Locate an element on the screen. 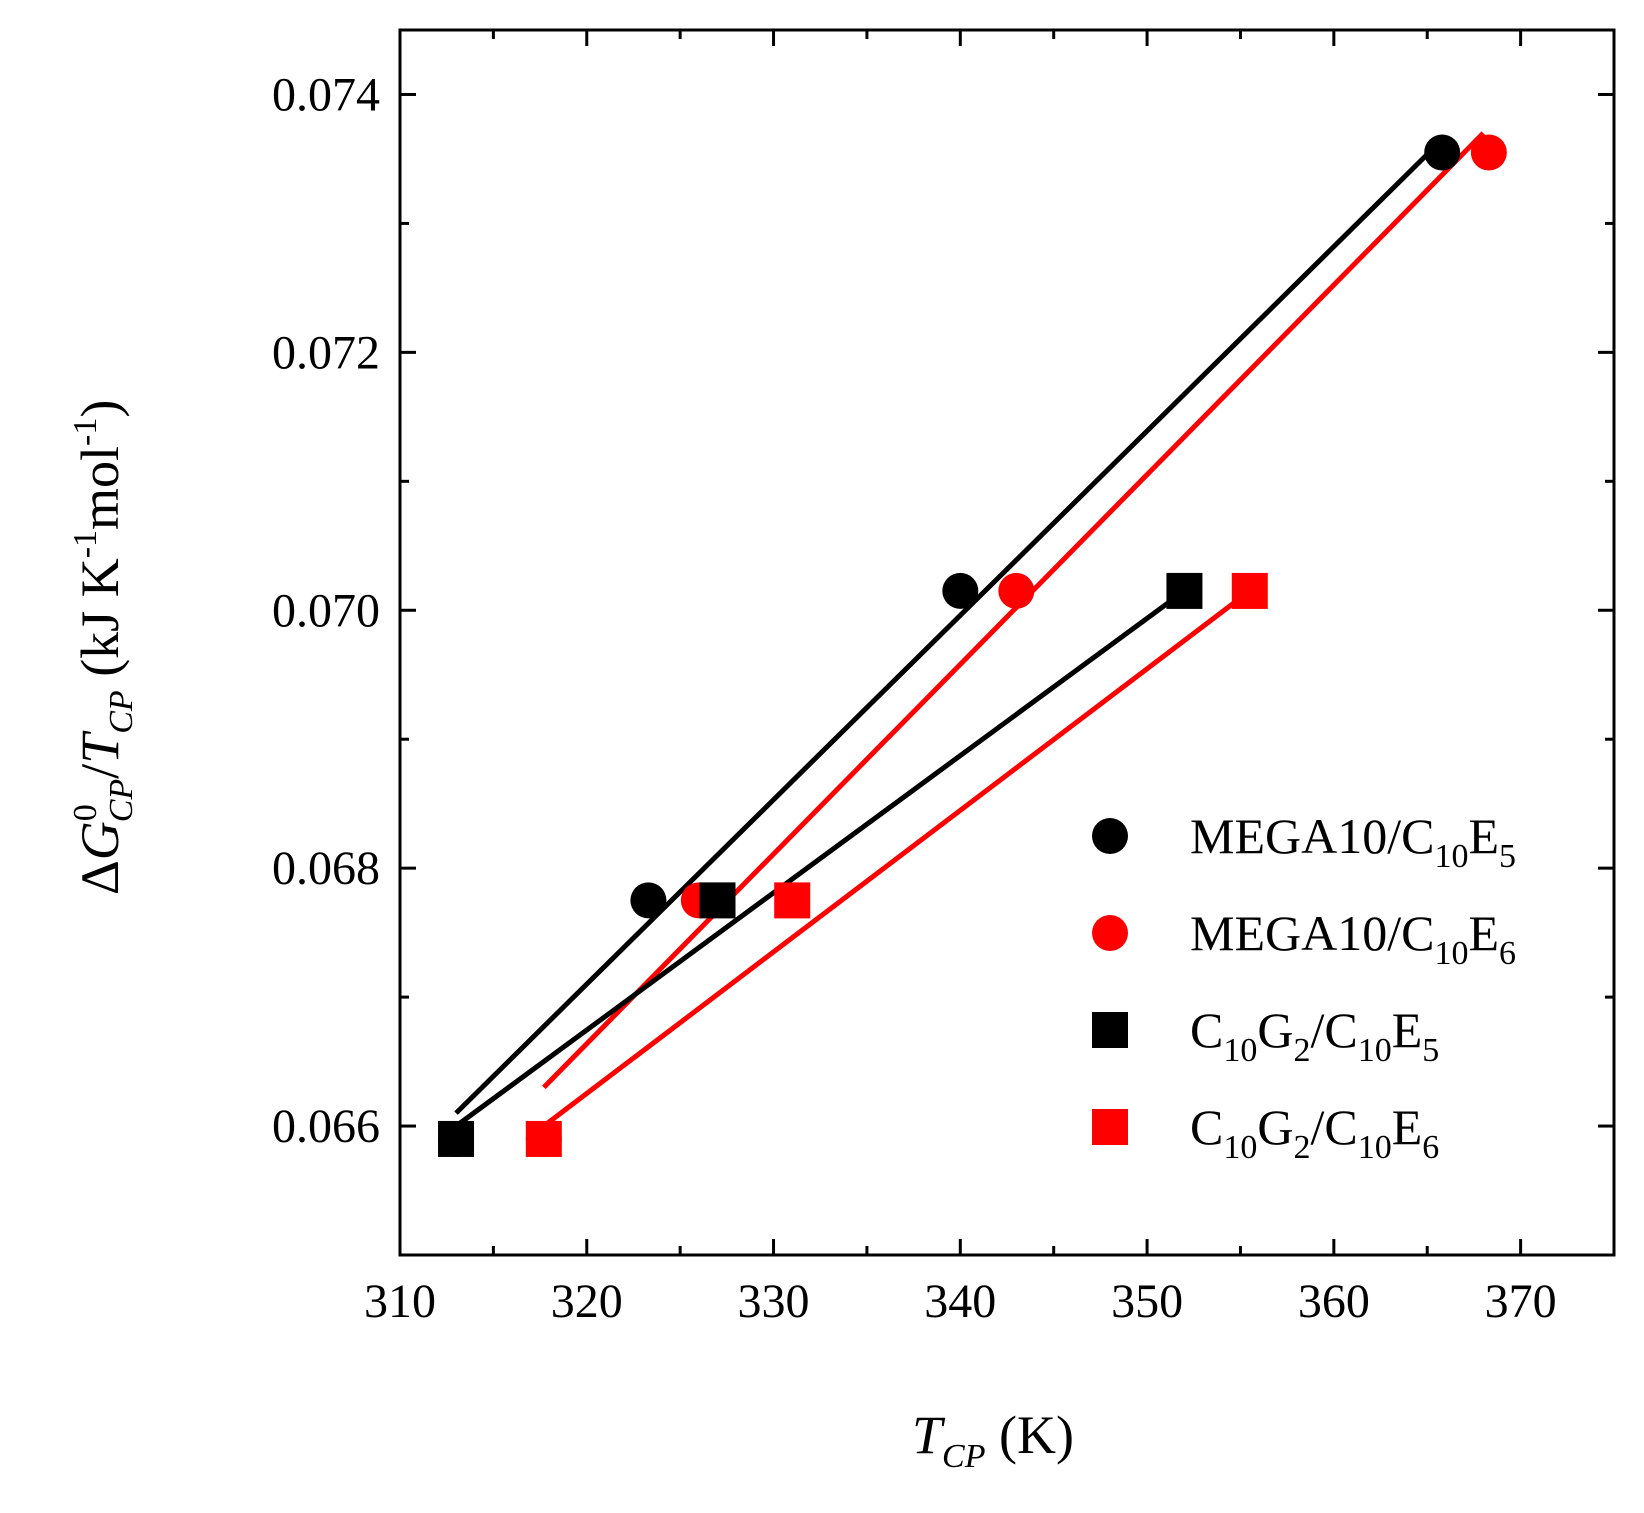  y-title-g-sub: CP is located at coordinates (121, 800).